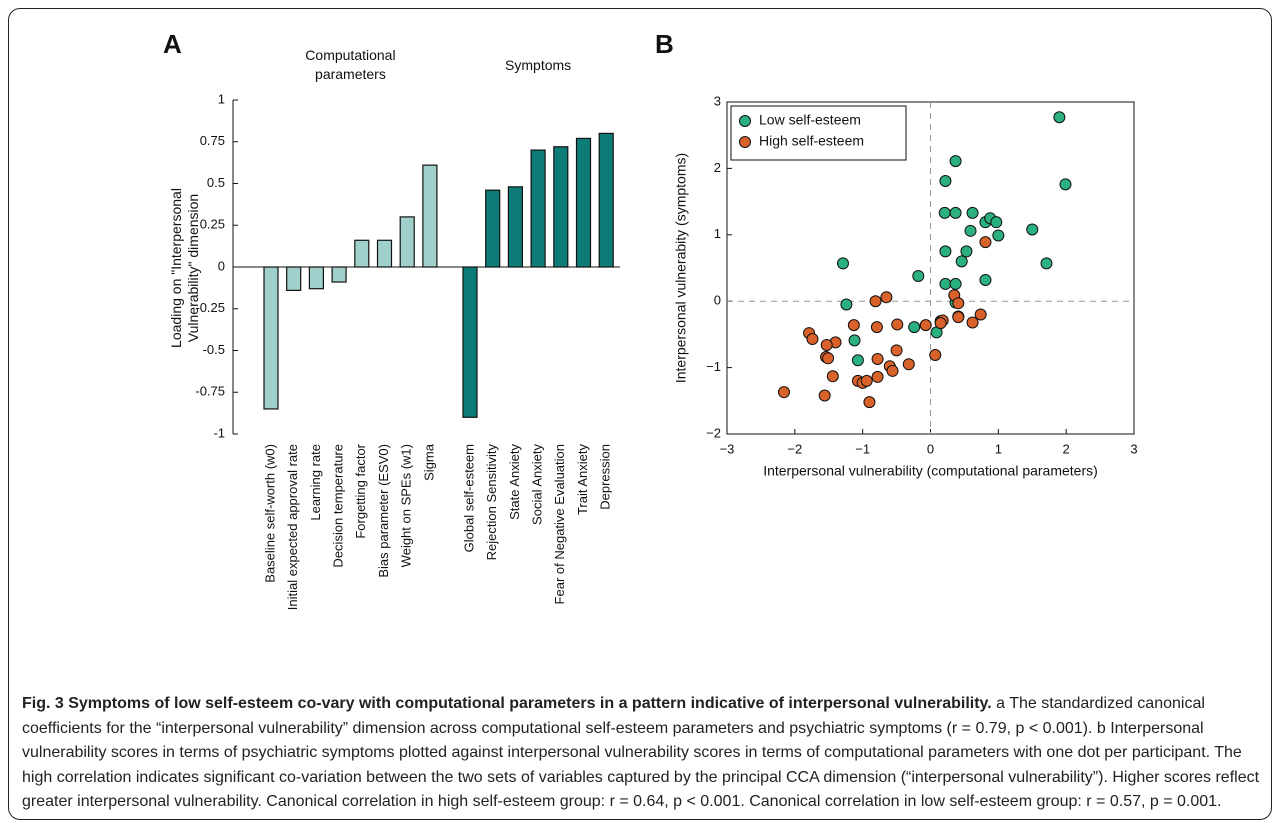 The height and width of the screenshot is (830, 1282). I want to click on x-tick-label: Bias parameter (ESV0), so click(383, 511).